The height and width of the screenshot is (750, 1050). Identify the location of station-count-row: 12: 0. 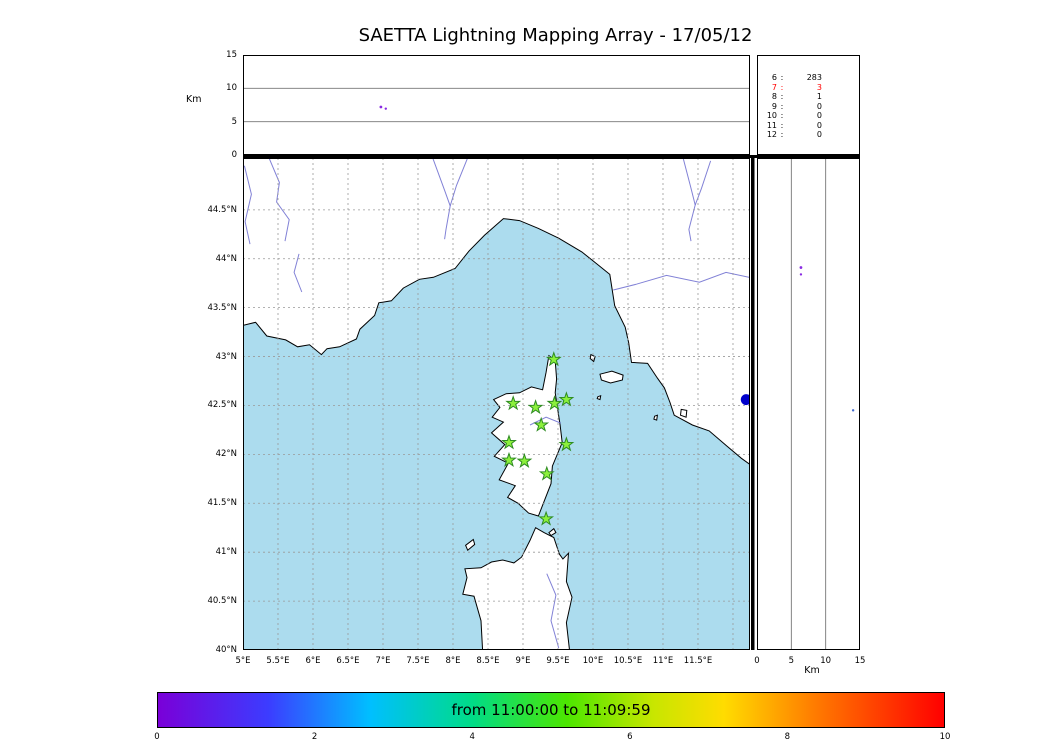
(793, 135).